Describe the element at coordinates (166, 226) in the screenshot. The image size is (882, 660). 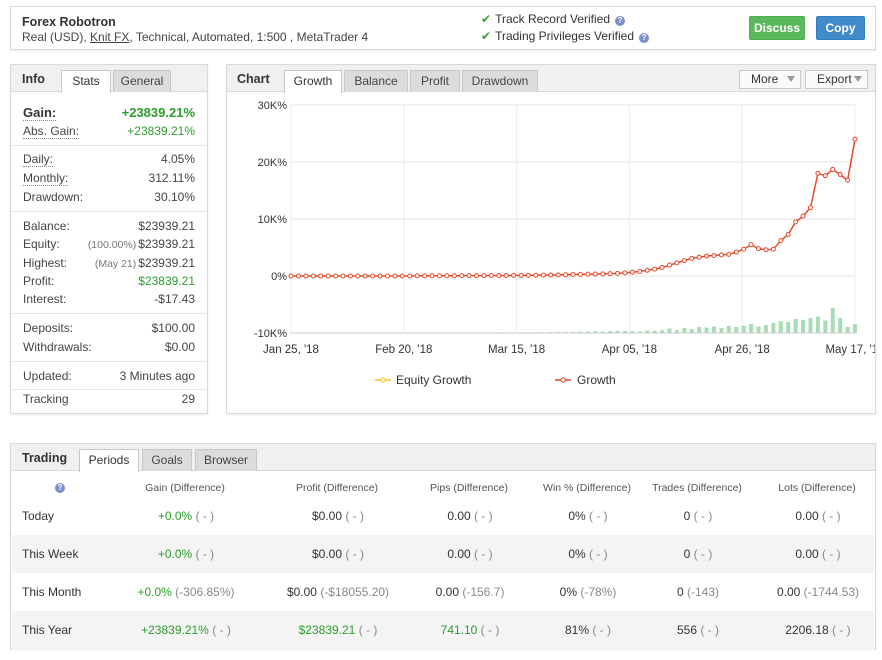
I see `balance-value: $23939.21` at that location.